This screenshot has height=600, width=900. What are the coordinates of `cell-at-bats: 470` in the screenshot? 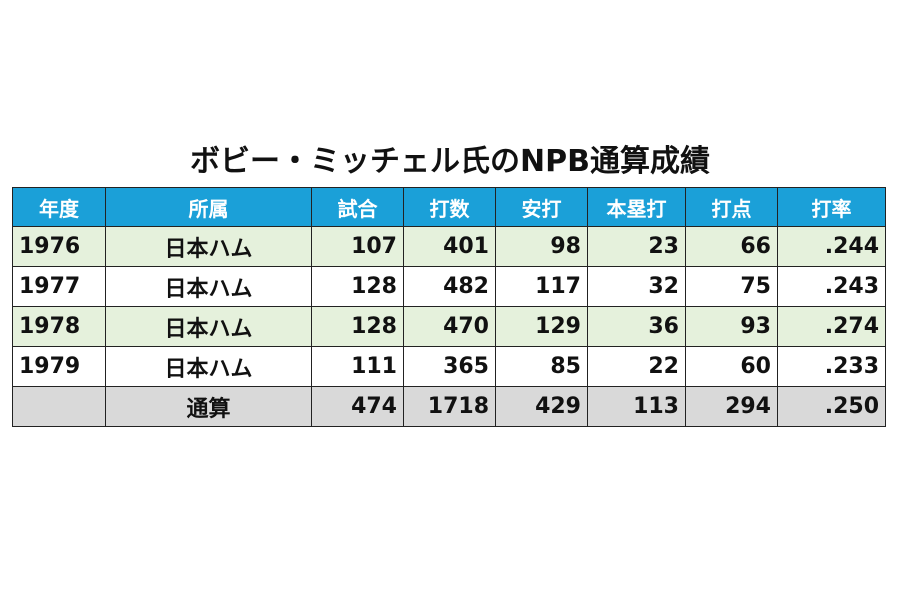 It's located at (449, 326).